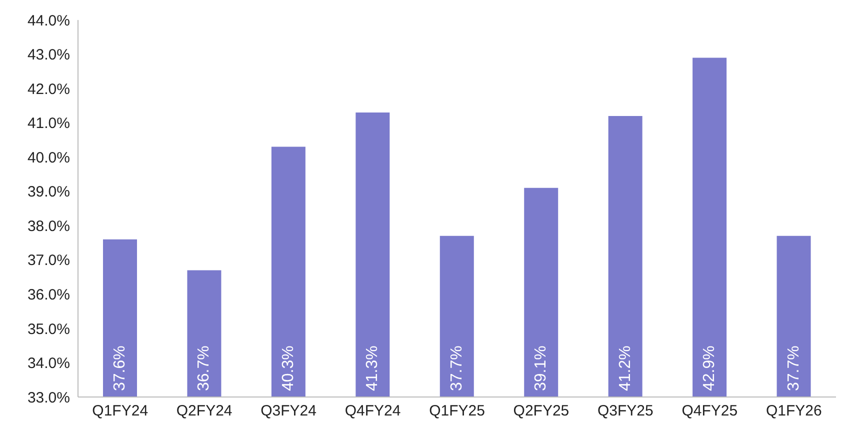 Image resolution: width=854 pixels, height=435 pixels. What do you see at coordinates (372, 411) in the screenshot?
I see `x-tick-label: Q4FY24` at bounding box center [372, 411].